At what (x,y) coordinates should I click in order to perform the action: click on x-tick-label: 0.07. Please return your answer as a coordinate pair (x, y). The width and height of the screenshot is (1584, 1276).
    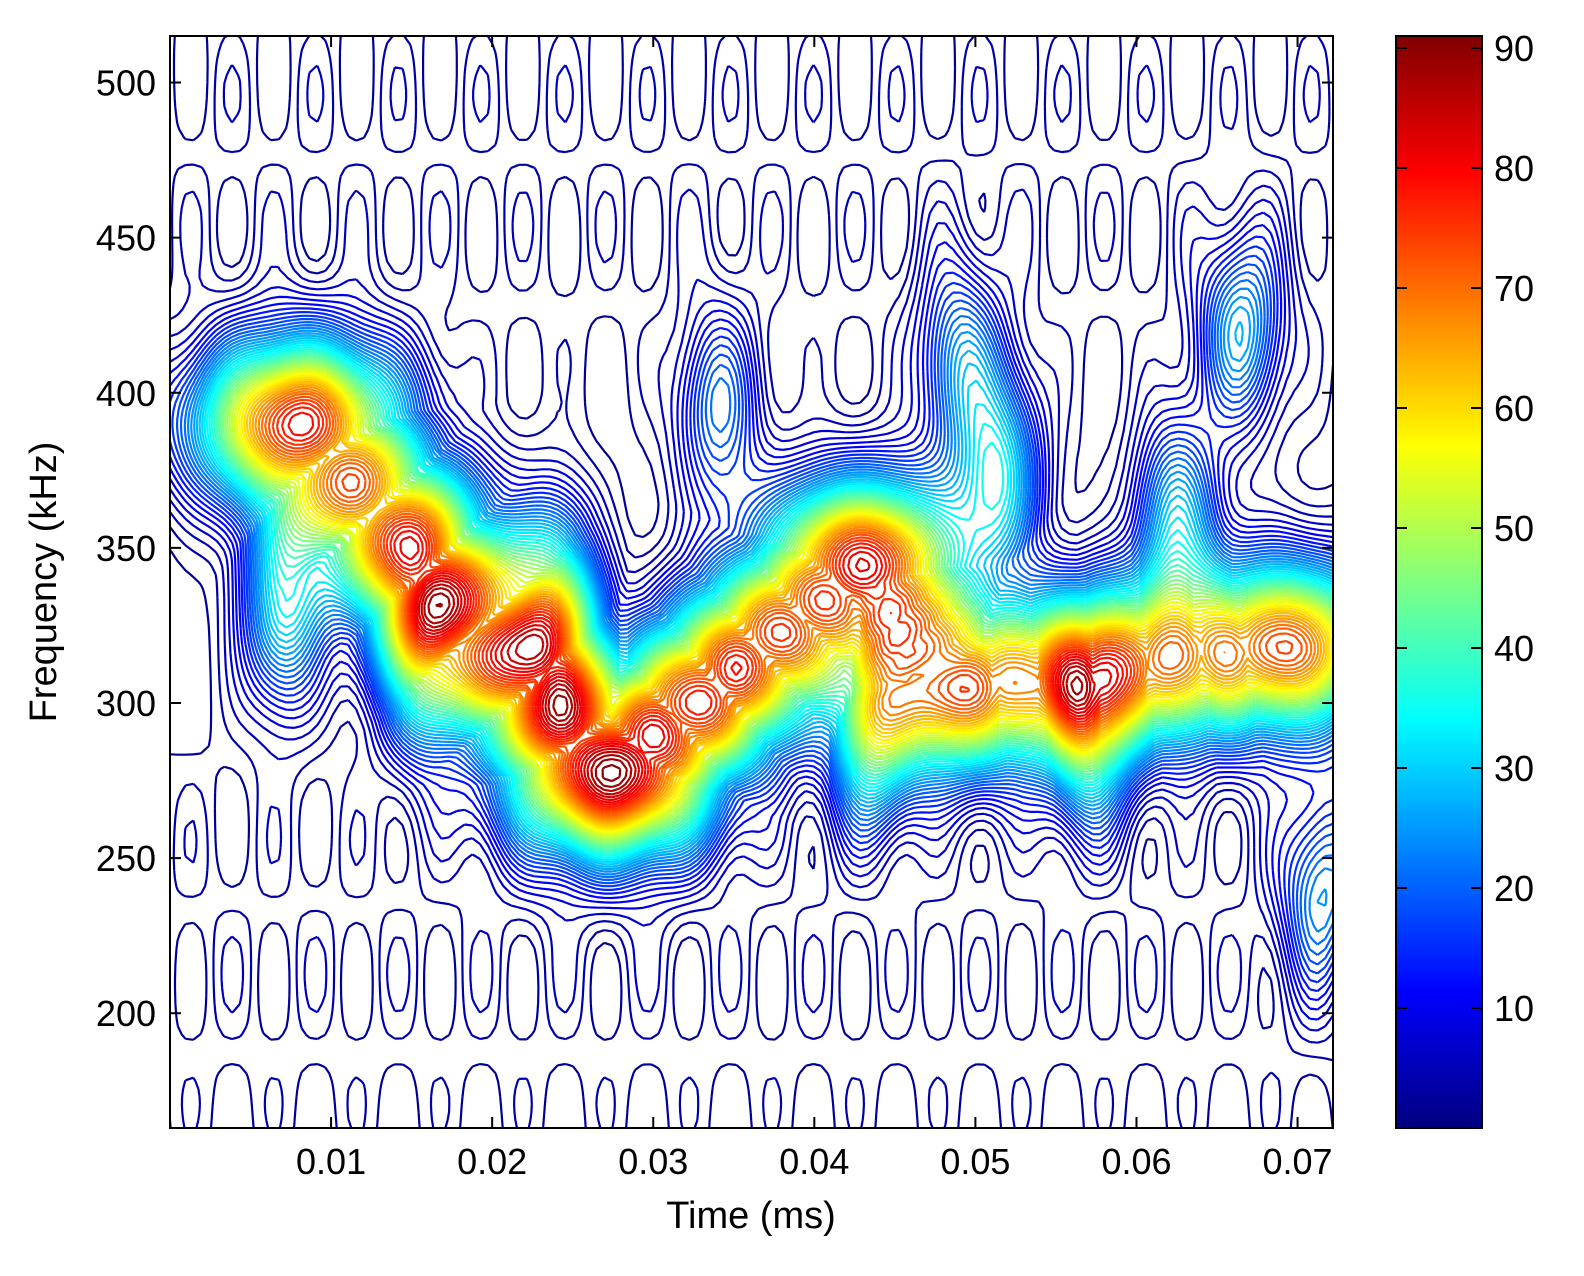
    Looking at the image, I should click on (1298, 1161).